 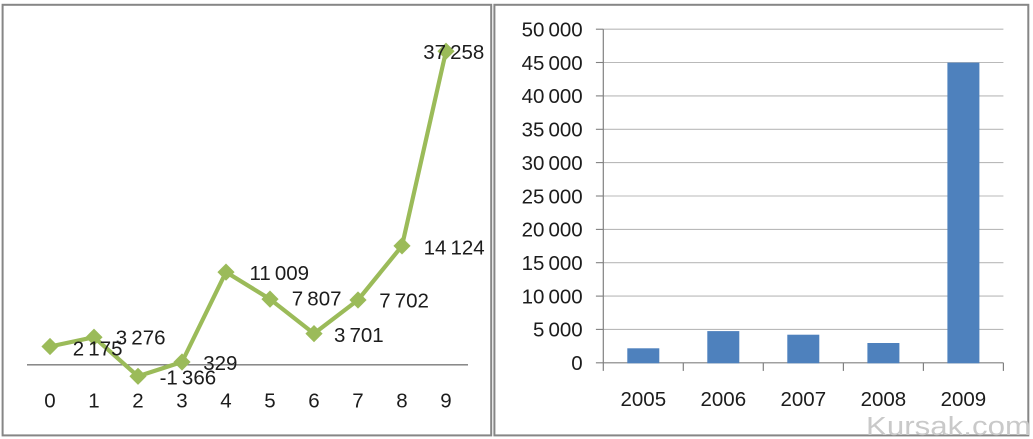 I want to click on svg-text: 40 000, so click(x=552, y=96).